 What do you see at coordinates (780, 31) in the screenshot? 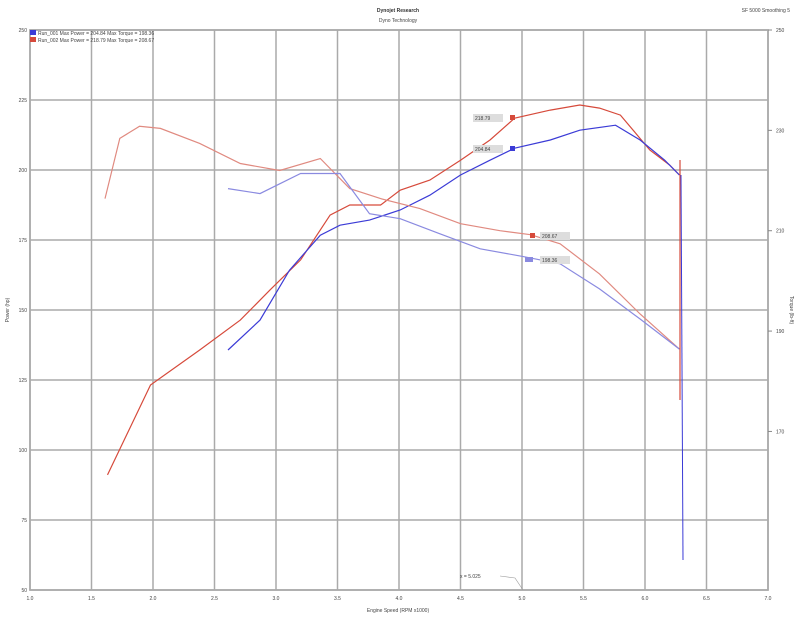
I see `y-right-tick-label: 250` at bounding box center [780, 31].